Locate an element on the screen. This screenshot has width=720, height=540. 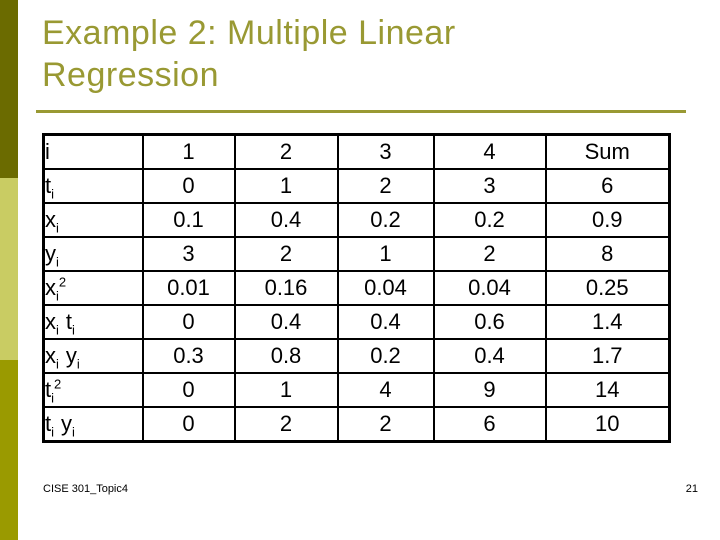
table-row: xi2 0.01 0.16 0.04 0.04 0.25 is located at coordinates (356, 288).